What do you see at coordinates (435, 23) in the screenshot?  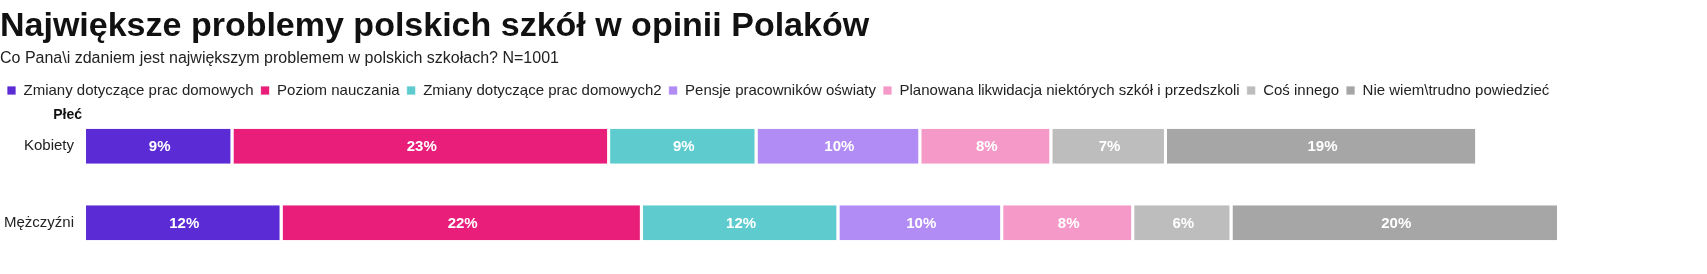 I see `chart-title: Największe problemy polskich szkół w opinii Polaków` at bounding box center [435, 23].